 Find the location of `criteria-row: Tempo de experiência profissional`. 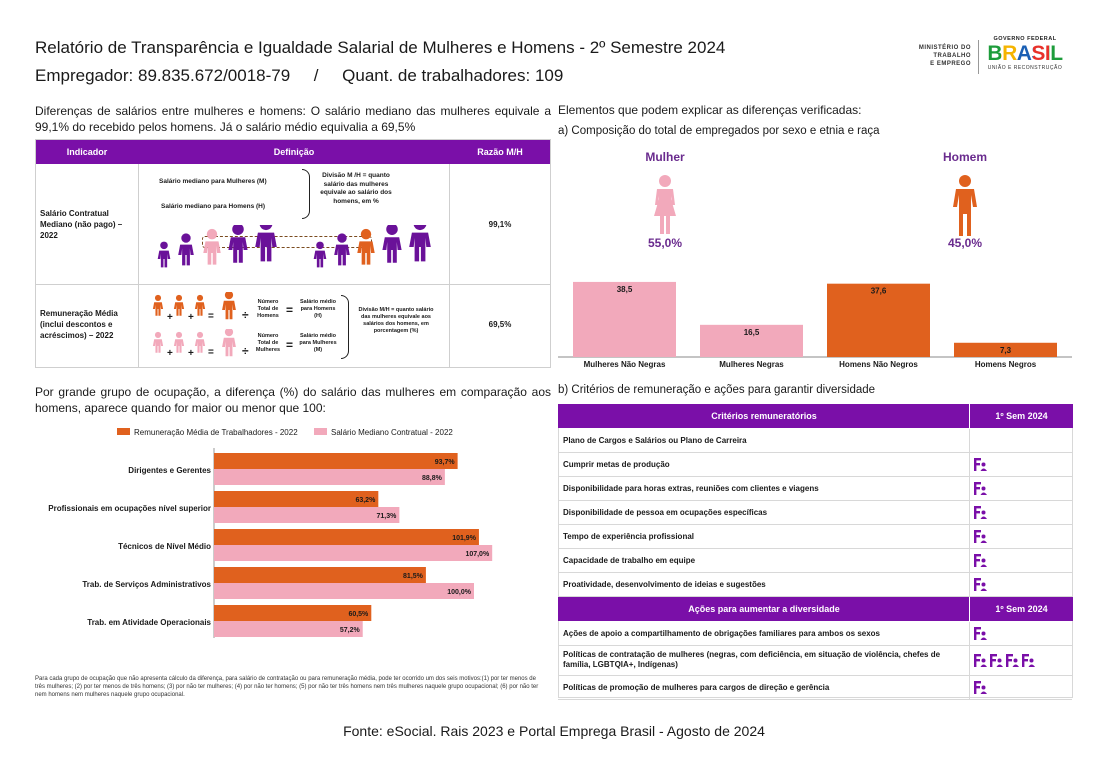

criteria-row: Tempo de experiência profissional is located at coordinates (815, 537).